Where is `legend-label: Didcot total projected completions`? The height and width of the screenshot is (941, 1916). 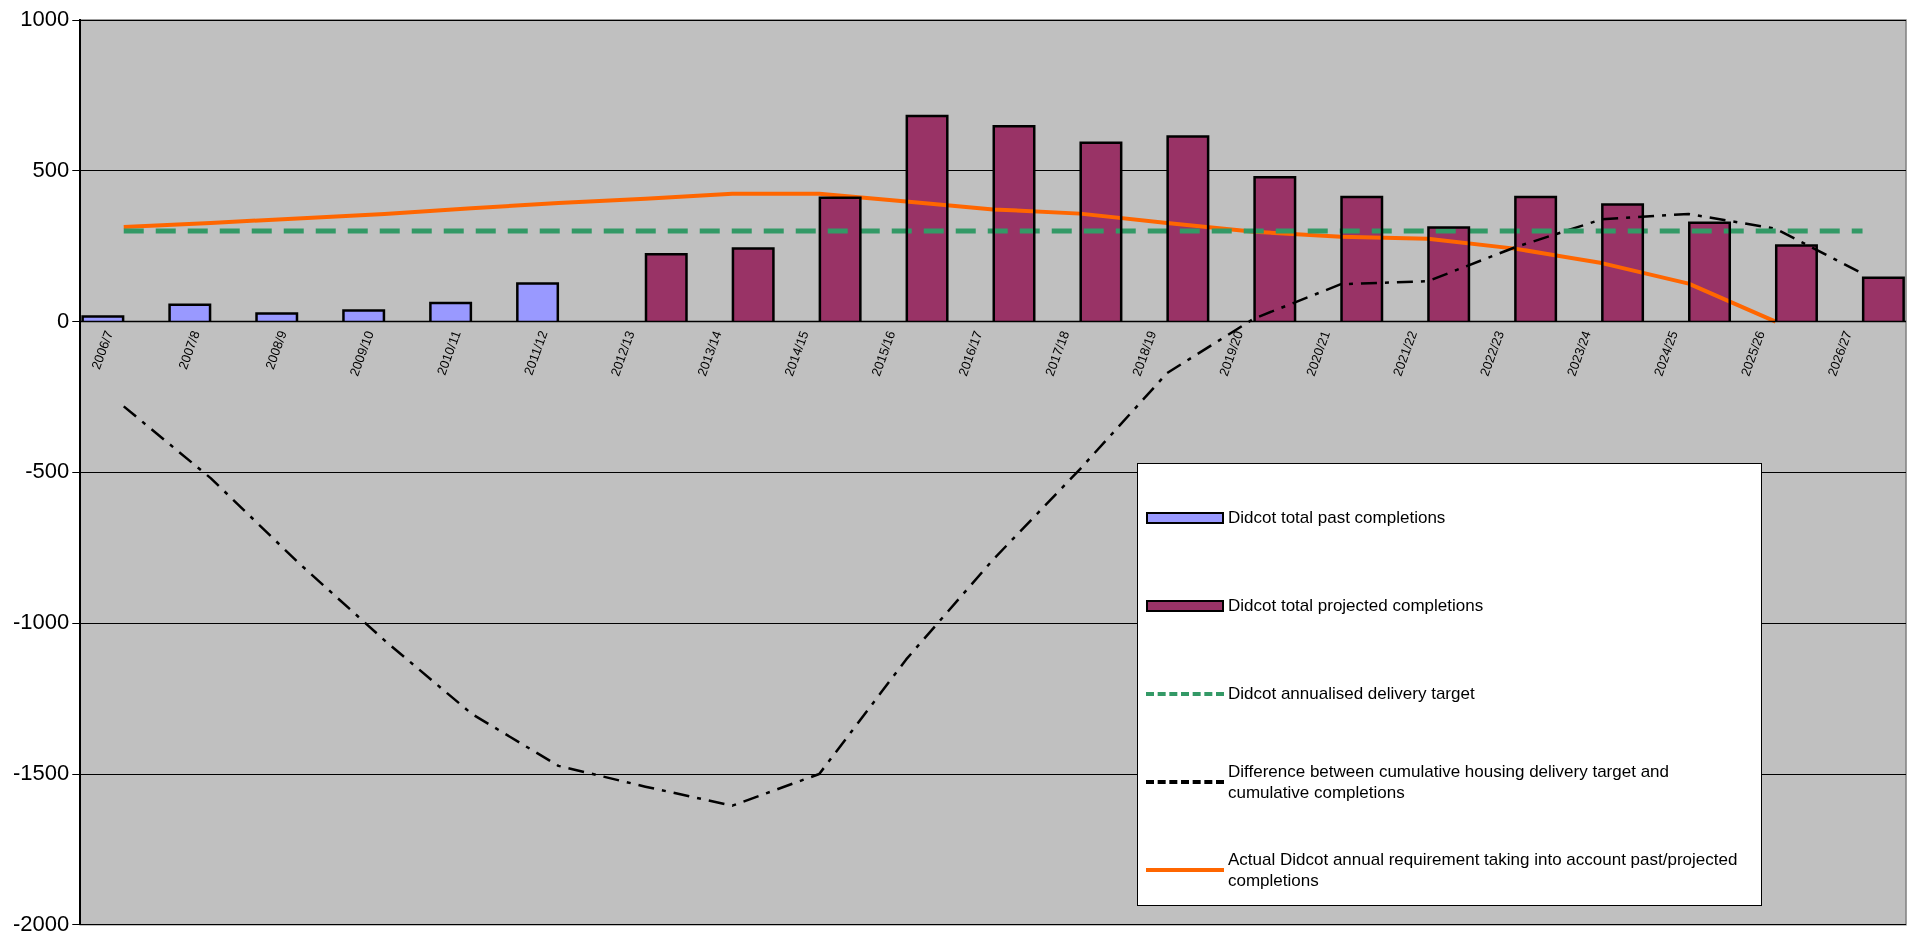
legend-label: Didcot total projected completions is located at coordinates (1356, 606).